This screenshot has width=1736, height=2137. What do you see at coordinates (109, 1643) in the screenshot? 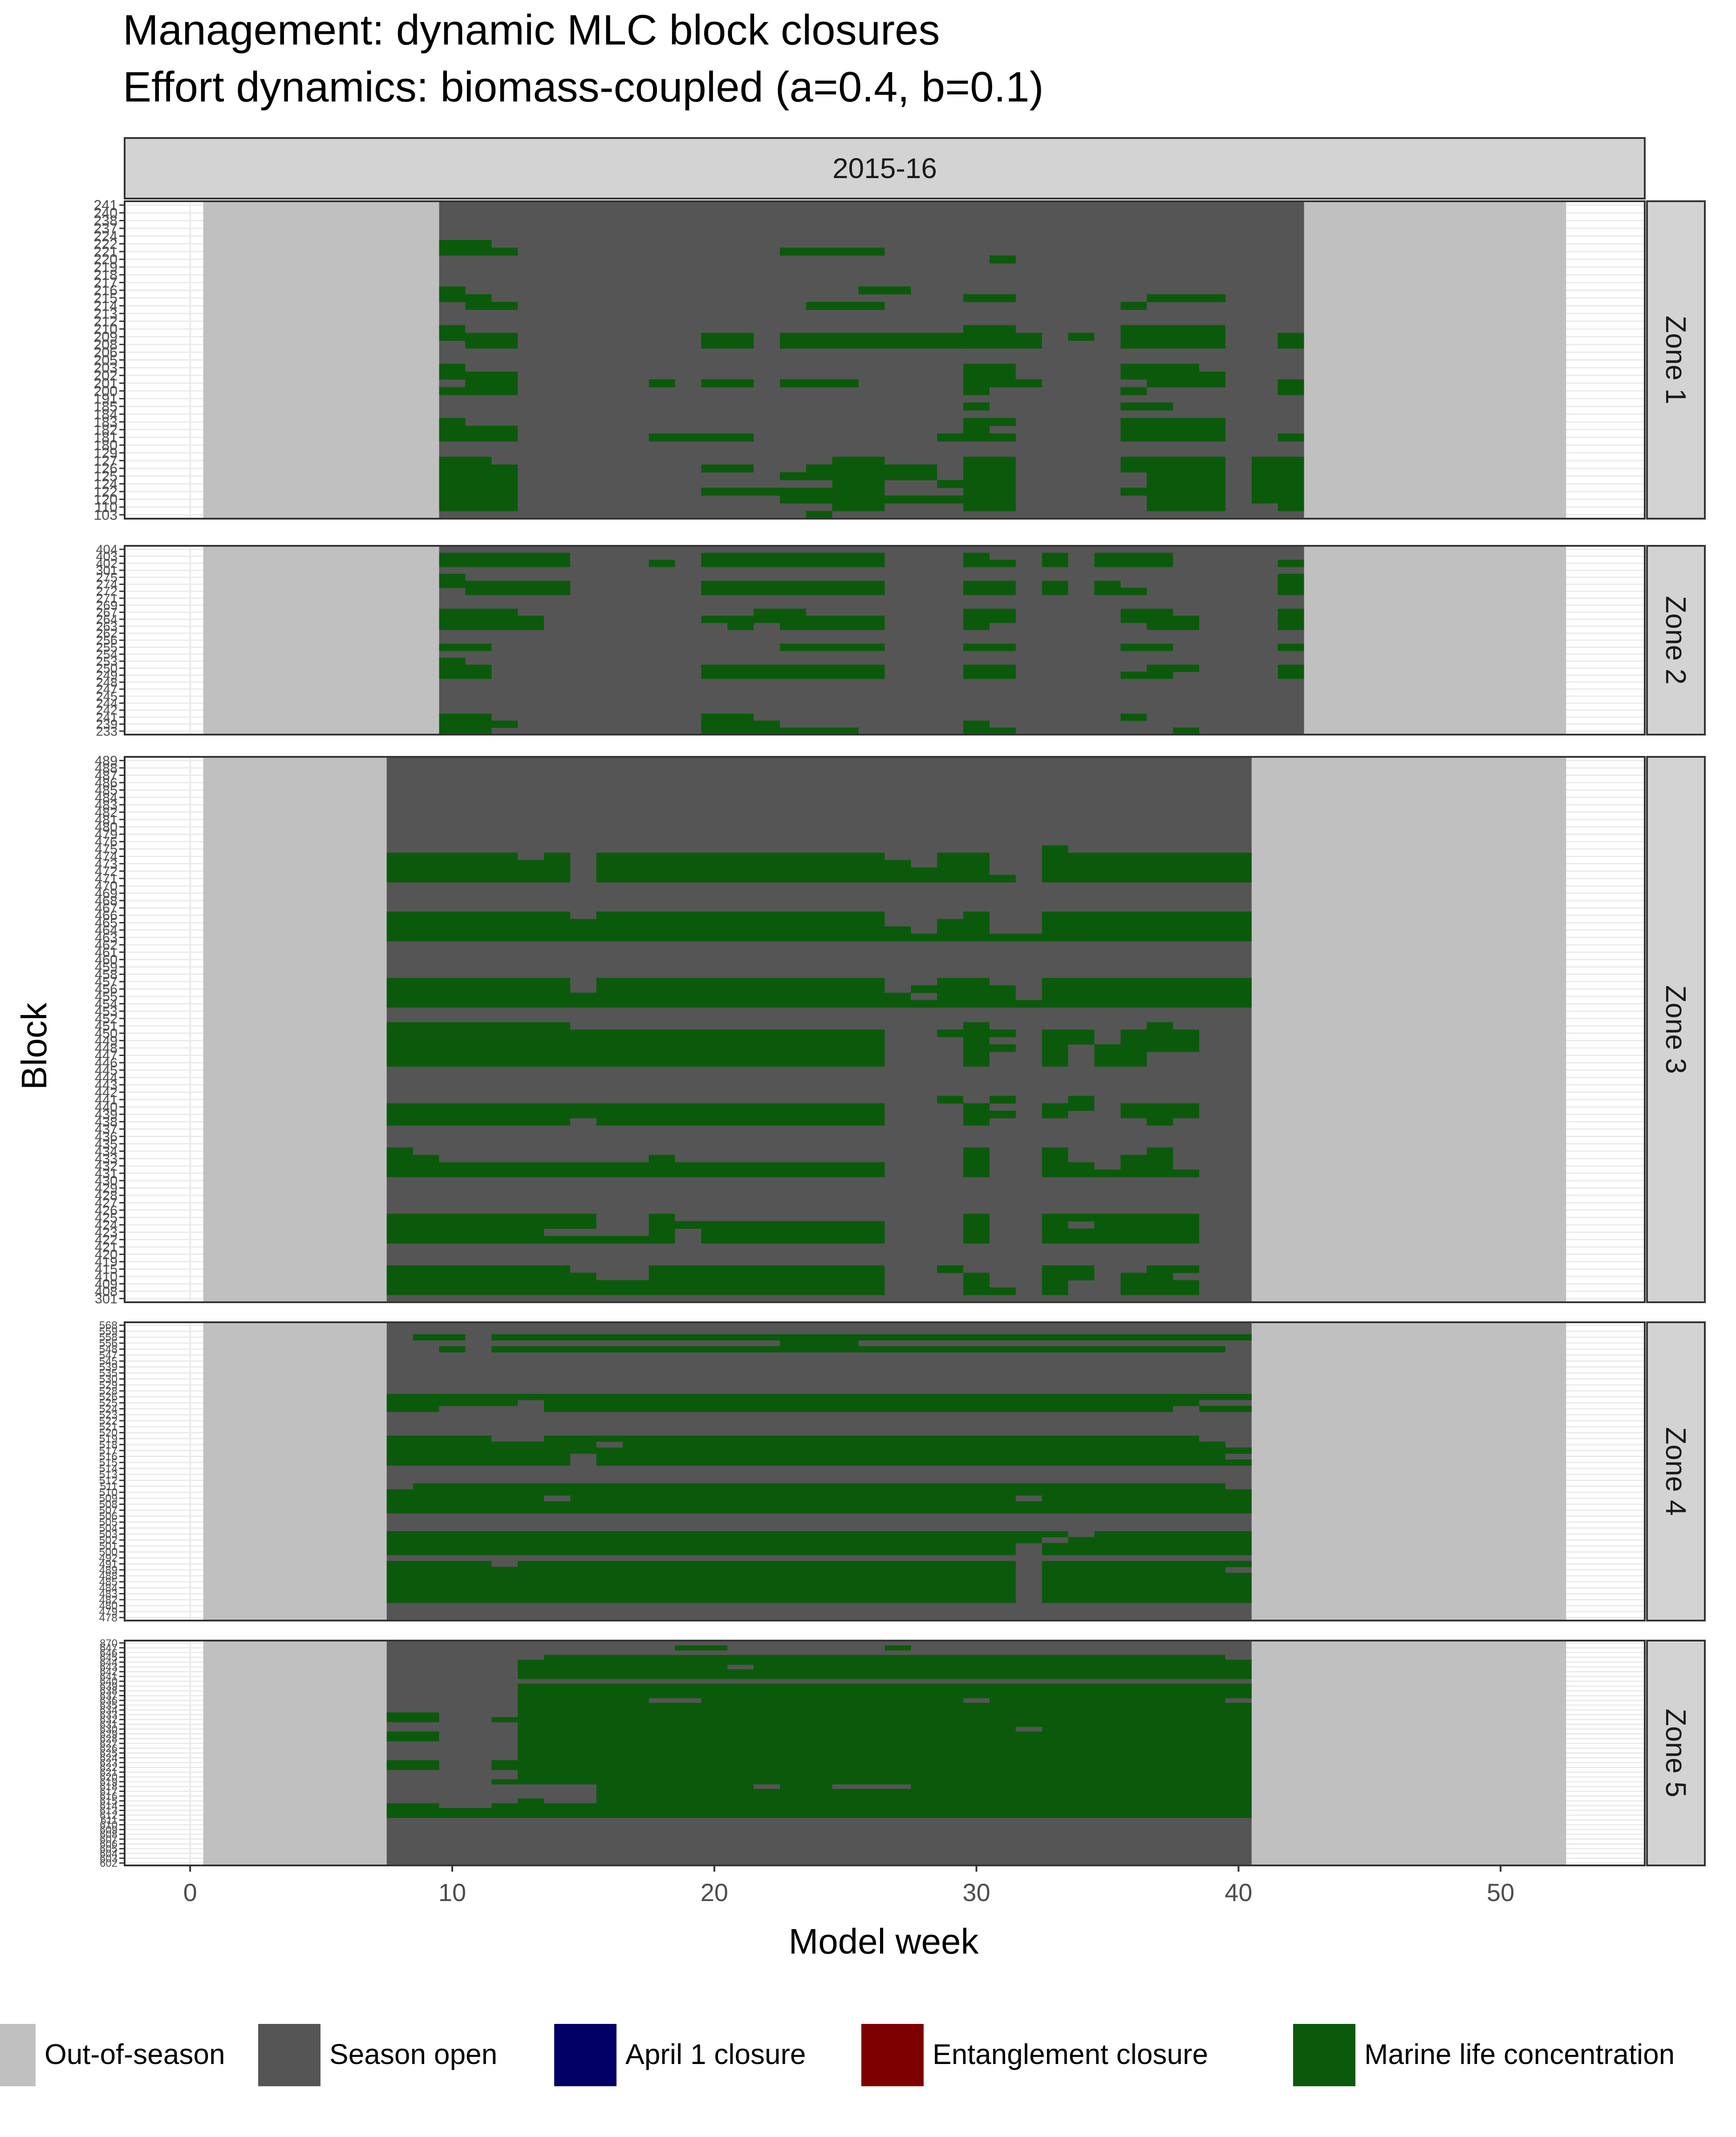
I see `y-tick-label: 870` at bounding box center [109, 1643].